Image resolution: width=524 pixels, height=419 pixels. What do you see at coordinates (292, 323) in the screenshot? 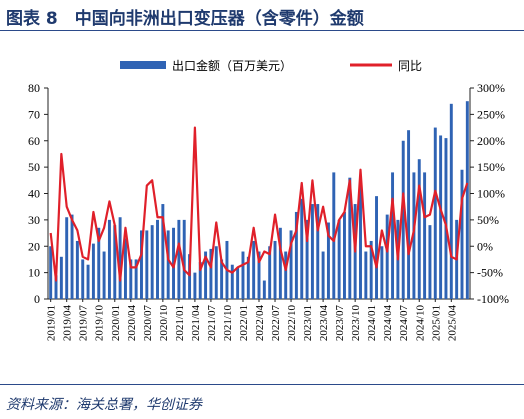
I see `x-tick-label: 2022/10` at bounding box center [292, 323].